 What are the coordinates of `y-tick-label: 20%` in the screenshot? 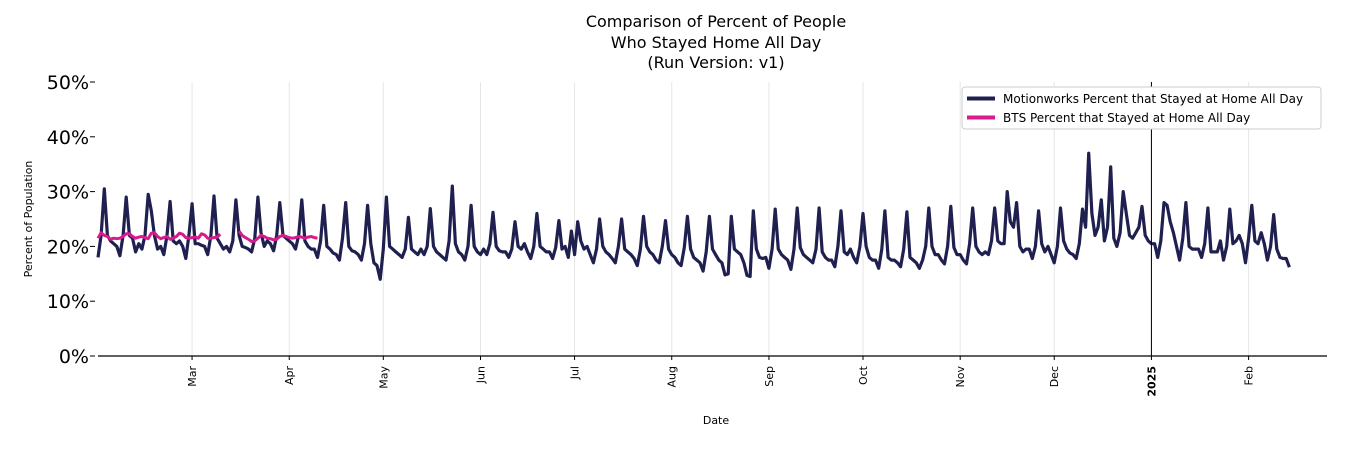 It's located at (68, 247).